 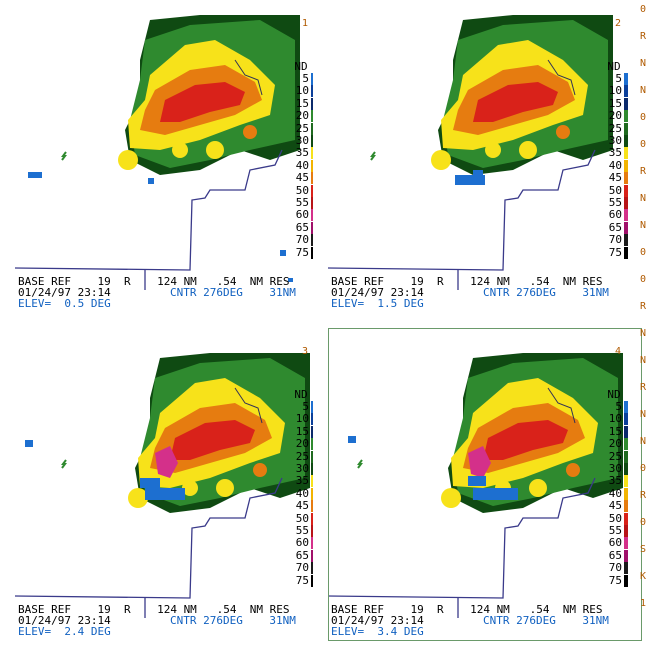 What do you see at coordinates (614, 153) in the screenshot?
I see `legend-row: 35` at bounding box center [614, 153].